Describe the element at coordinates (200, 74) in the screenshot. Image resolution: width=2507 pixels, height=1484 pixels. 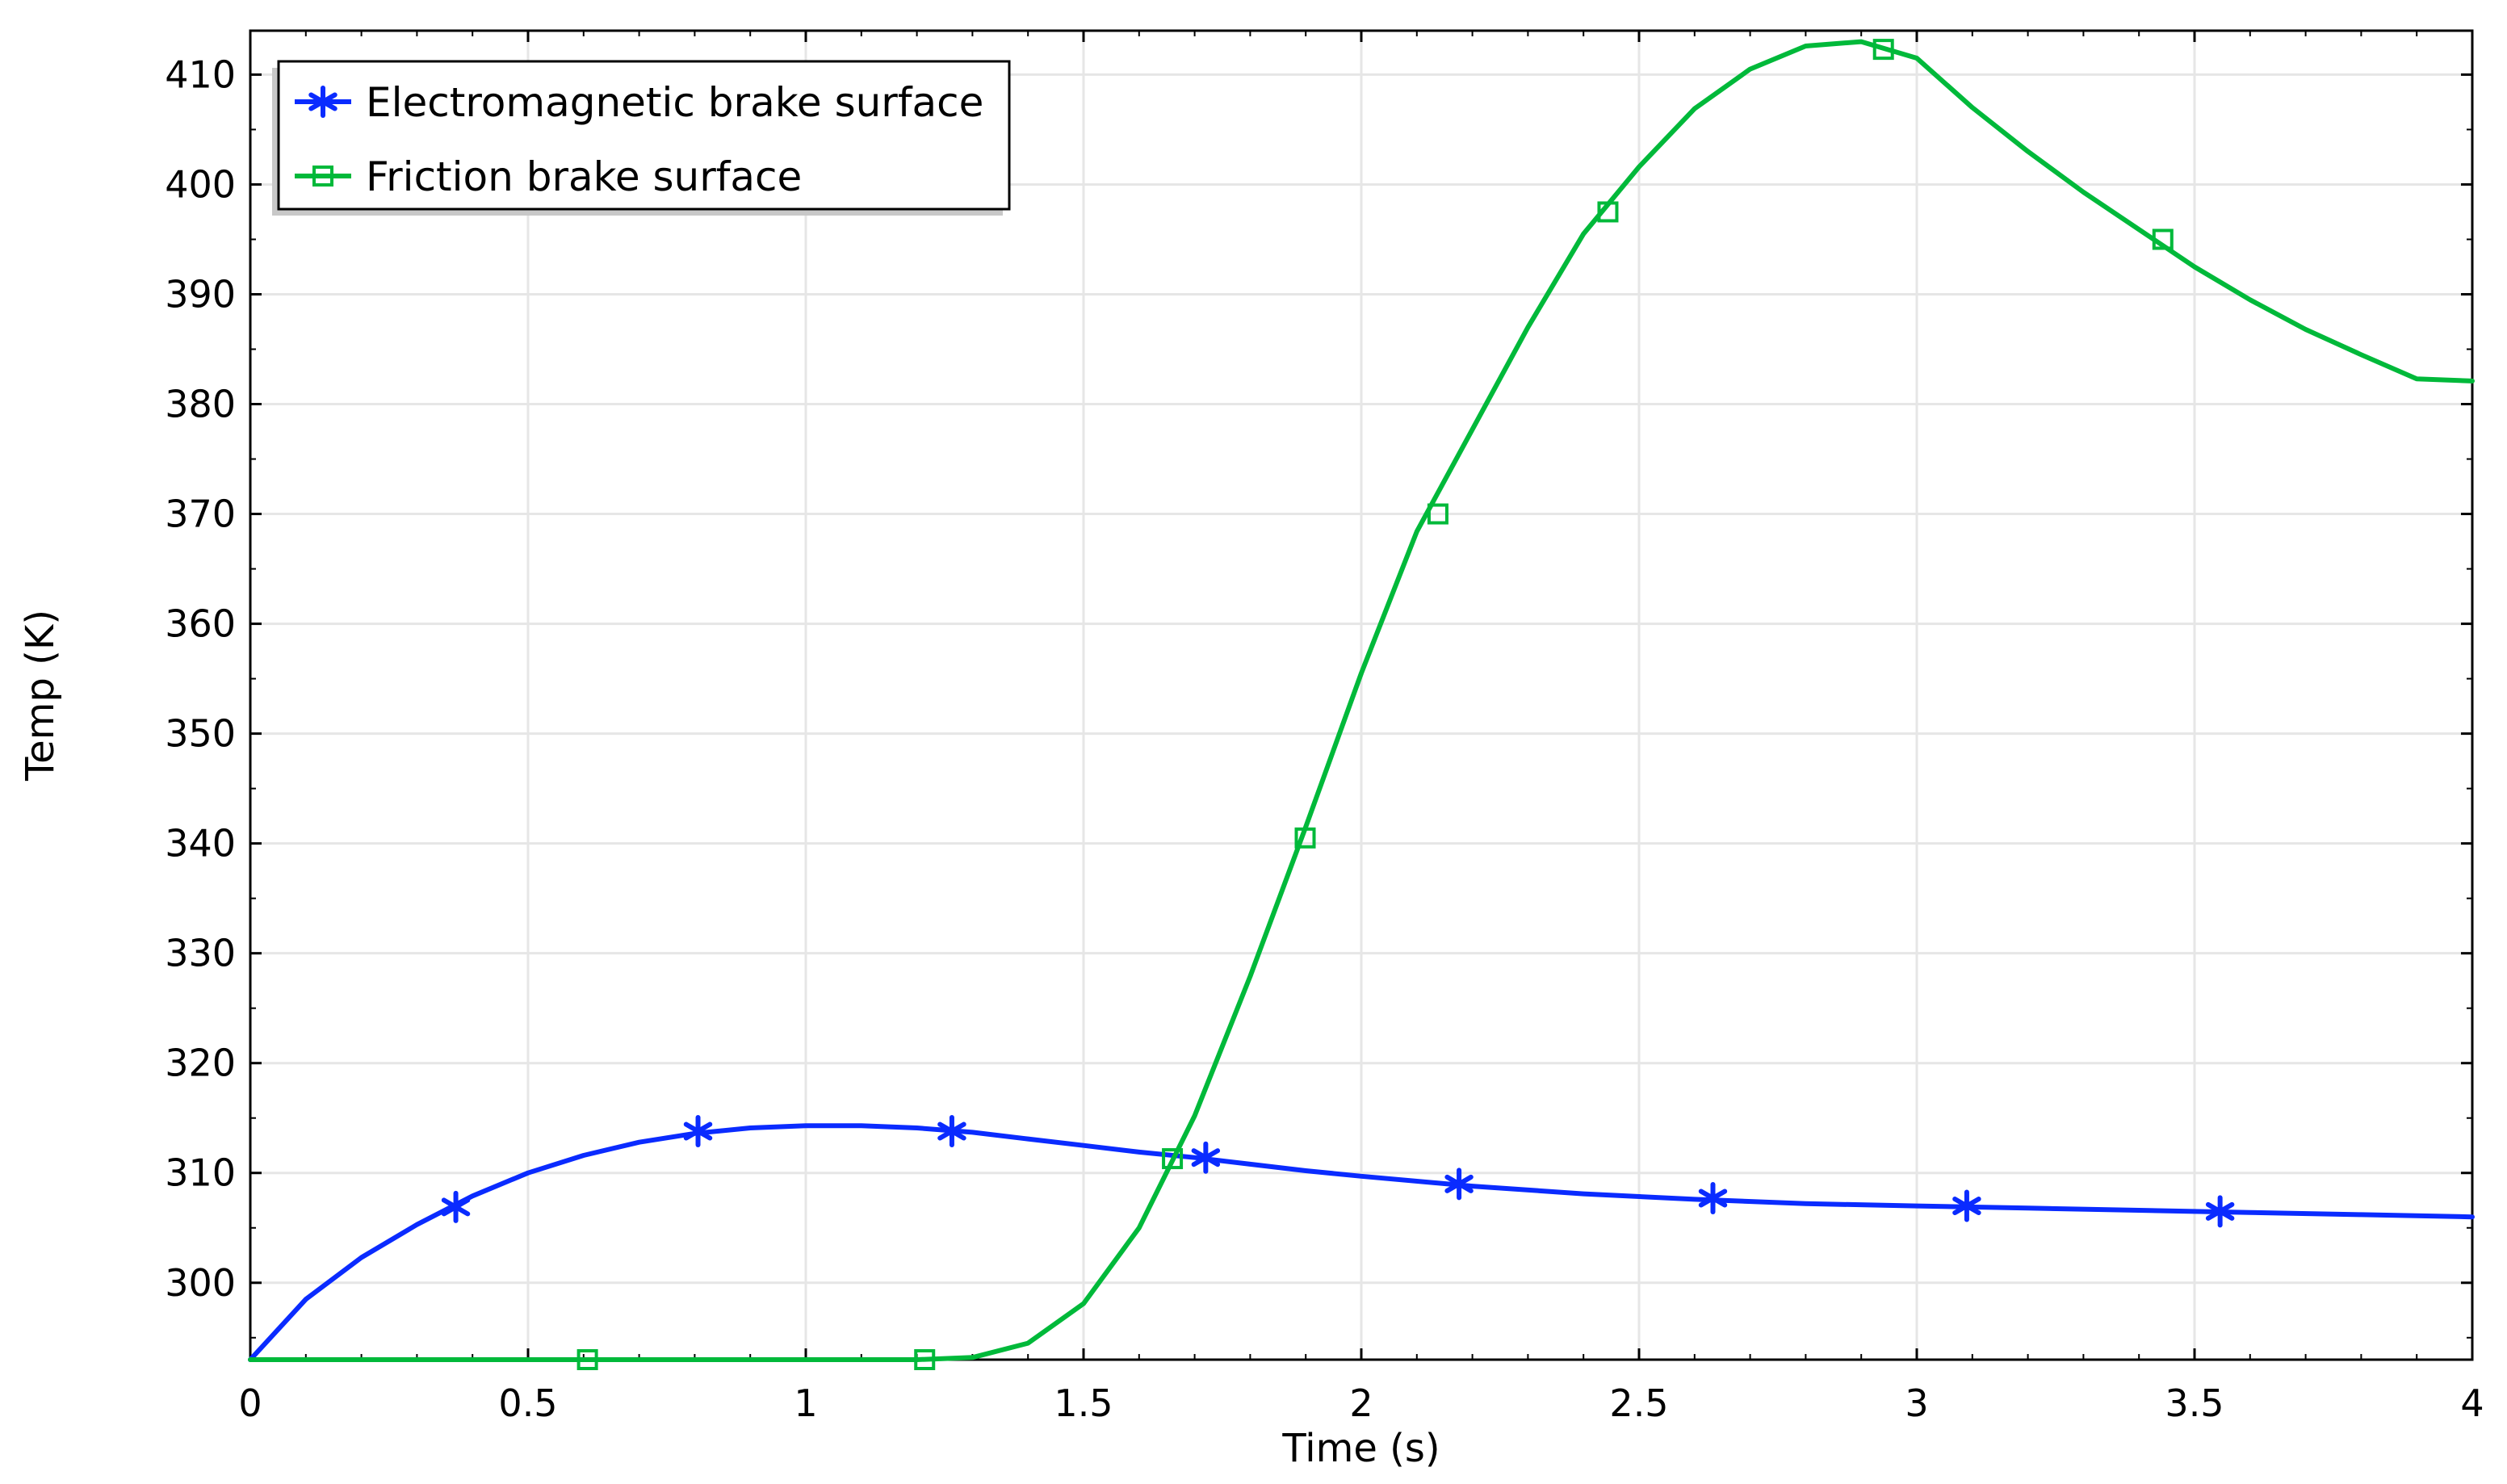
I see `y-tick-label: 410` at that location.